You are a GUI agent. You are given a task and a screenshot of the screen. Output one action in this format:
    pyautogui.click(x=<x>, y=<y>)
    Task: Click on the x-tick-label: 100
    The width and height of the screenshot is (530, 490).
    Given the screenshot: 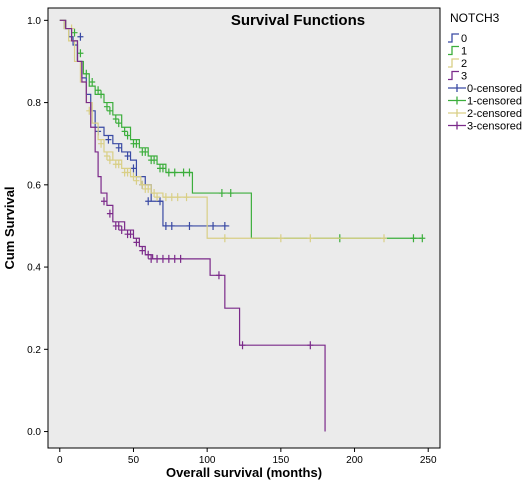 What is the action you would take?
    pyautogui.click(x=207, y=460)
    